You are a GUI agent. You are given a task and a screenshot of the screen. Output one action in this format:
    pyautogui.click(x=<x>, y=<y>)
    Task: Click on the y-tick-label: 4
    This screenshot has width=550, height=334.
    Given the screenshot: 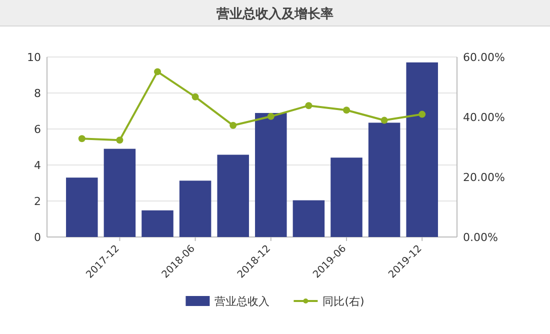 What is the action you would take?
    pyautogui.click(x=37, y=165)
    